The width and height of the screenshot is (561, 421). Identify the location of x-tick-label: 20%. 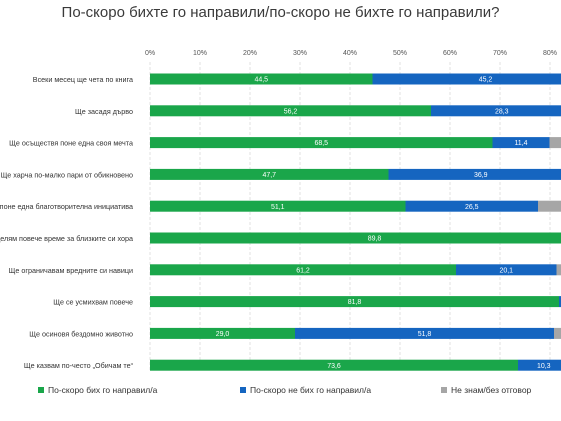
(250, 53).